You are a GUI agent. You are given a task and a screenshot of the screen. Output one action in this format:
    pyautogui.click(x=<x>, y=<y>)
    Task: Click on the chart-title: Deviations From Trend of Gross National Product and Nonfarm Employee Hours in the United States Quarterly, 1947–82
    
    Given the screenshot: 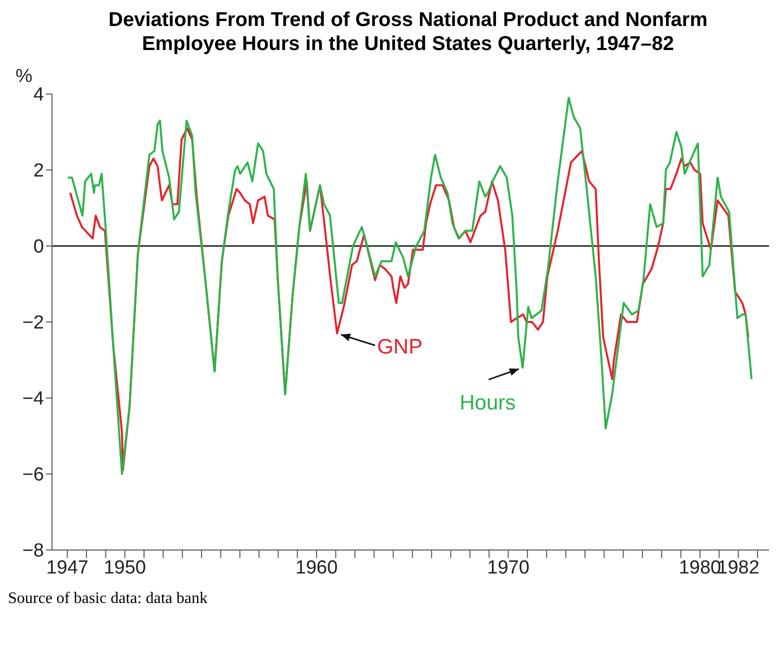 What is the action you would take?
    pyautogui.click(x=408, y=32)
    